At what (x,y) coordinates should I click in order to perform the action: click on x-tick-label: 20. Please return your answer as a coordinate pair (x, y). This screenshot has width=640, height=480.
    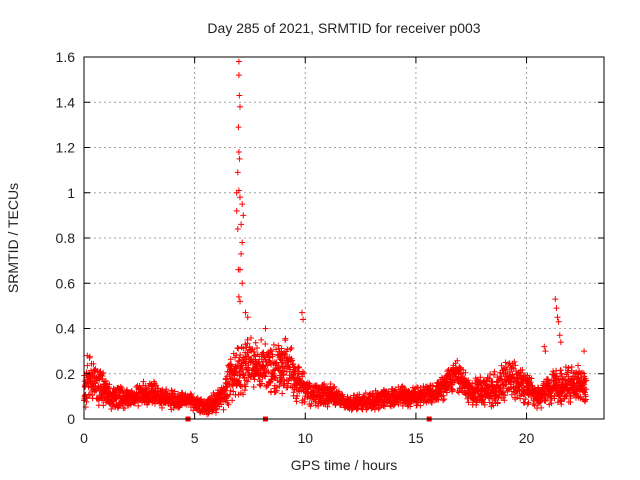
    Looking at the image, I should click on (527, 438).